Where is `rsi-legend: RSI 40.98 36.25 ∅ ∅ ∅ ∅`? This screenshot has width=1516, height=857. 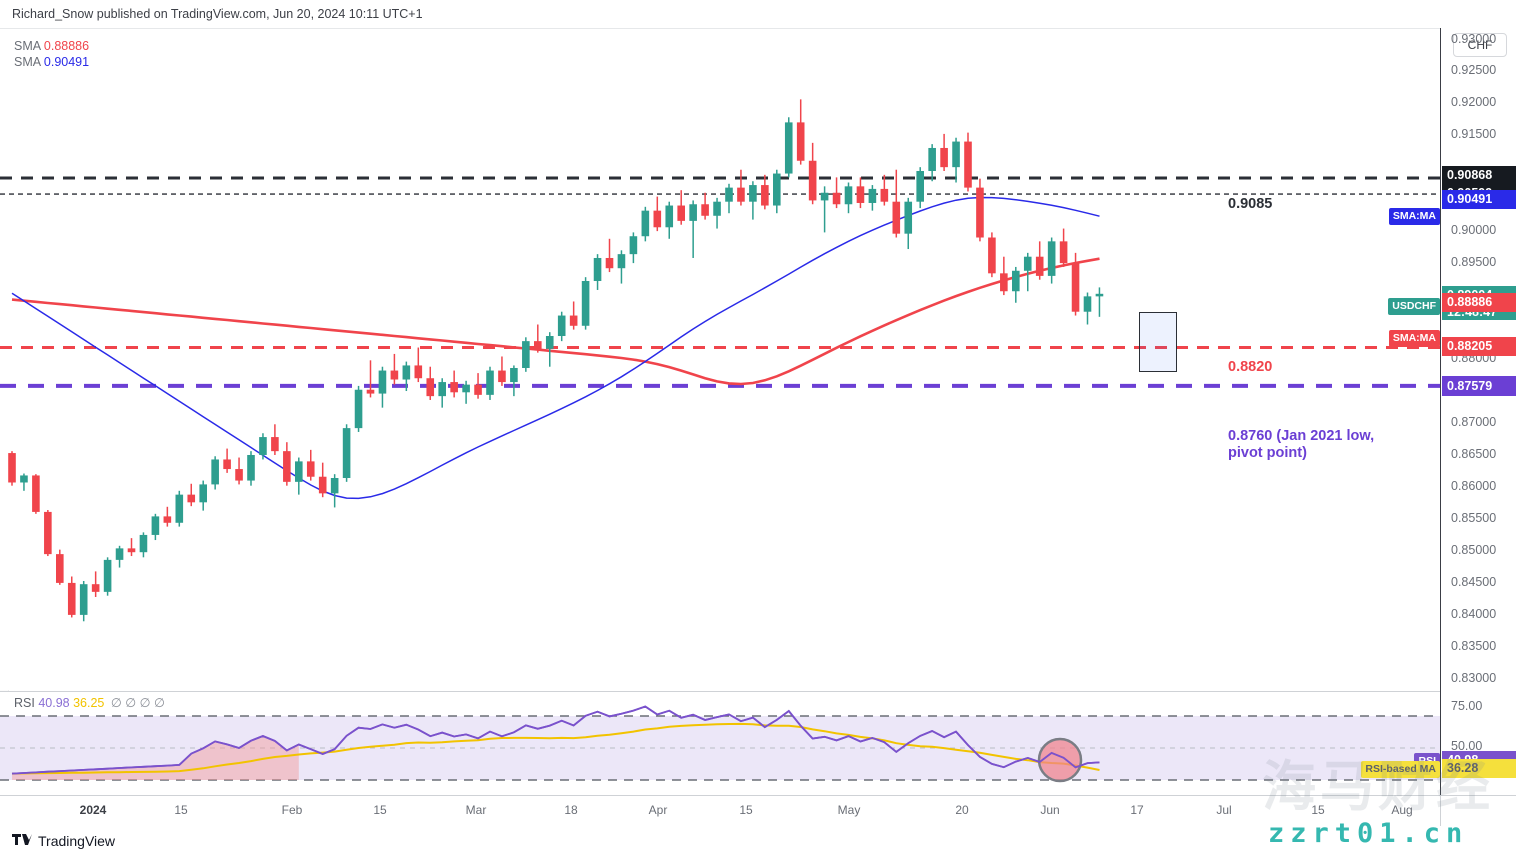
rsi-legend: RSI 40.98 36.25 ∅ ∅ ∅ ∅ is located at coordinates (89, 702).